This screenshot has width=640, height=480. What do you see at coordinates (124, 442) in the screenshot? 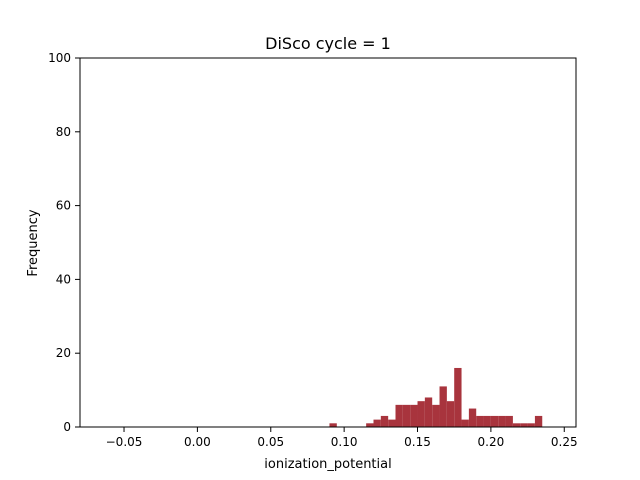
I see `x-tick-label: −0.05` at bounding box center [124, 442].